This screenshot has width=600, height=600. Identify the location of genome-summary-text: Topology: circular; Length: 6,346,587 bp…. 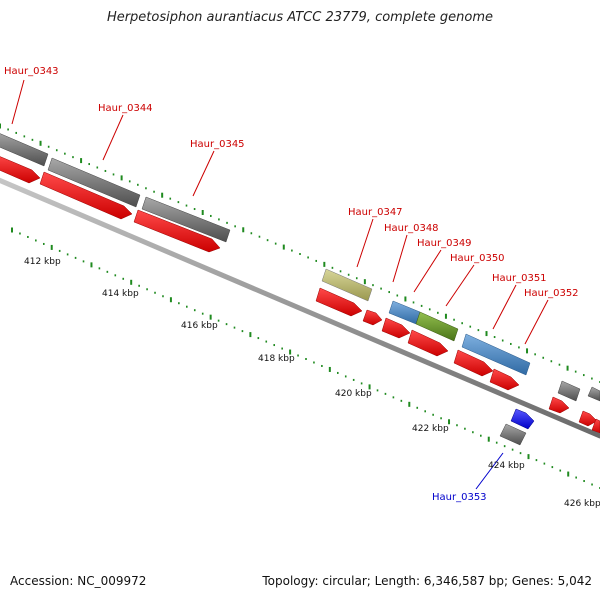
(427, 581).